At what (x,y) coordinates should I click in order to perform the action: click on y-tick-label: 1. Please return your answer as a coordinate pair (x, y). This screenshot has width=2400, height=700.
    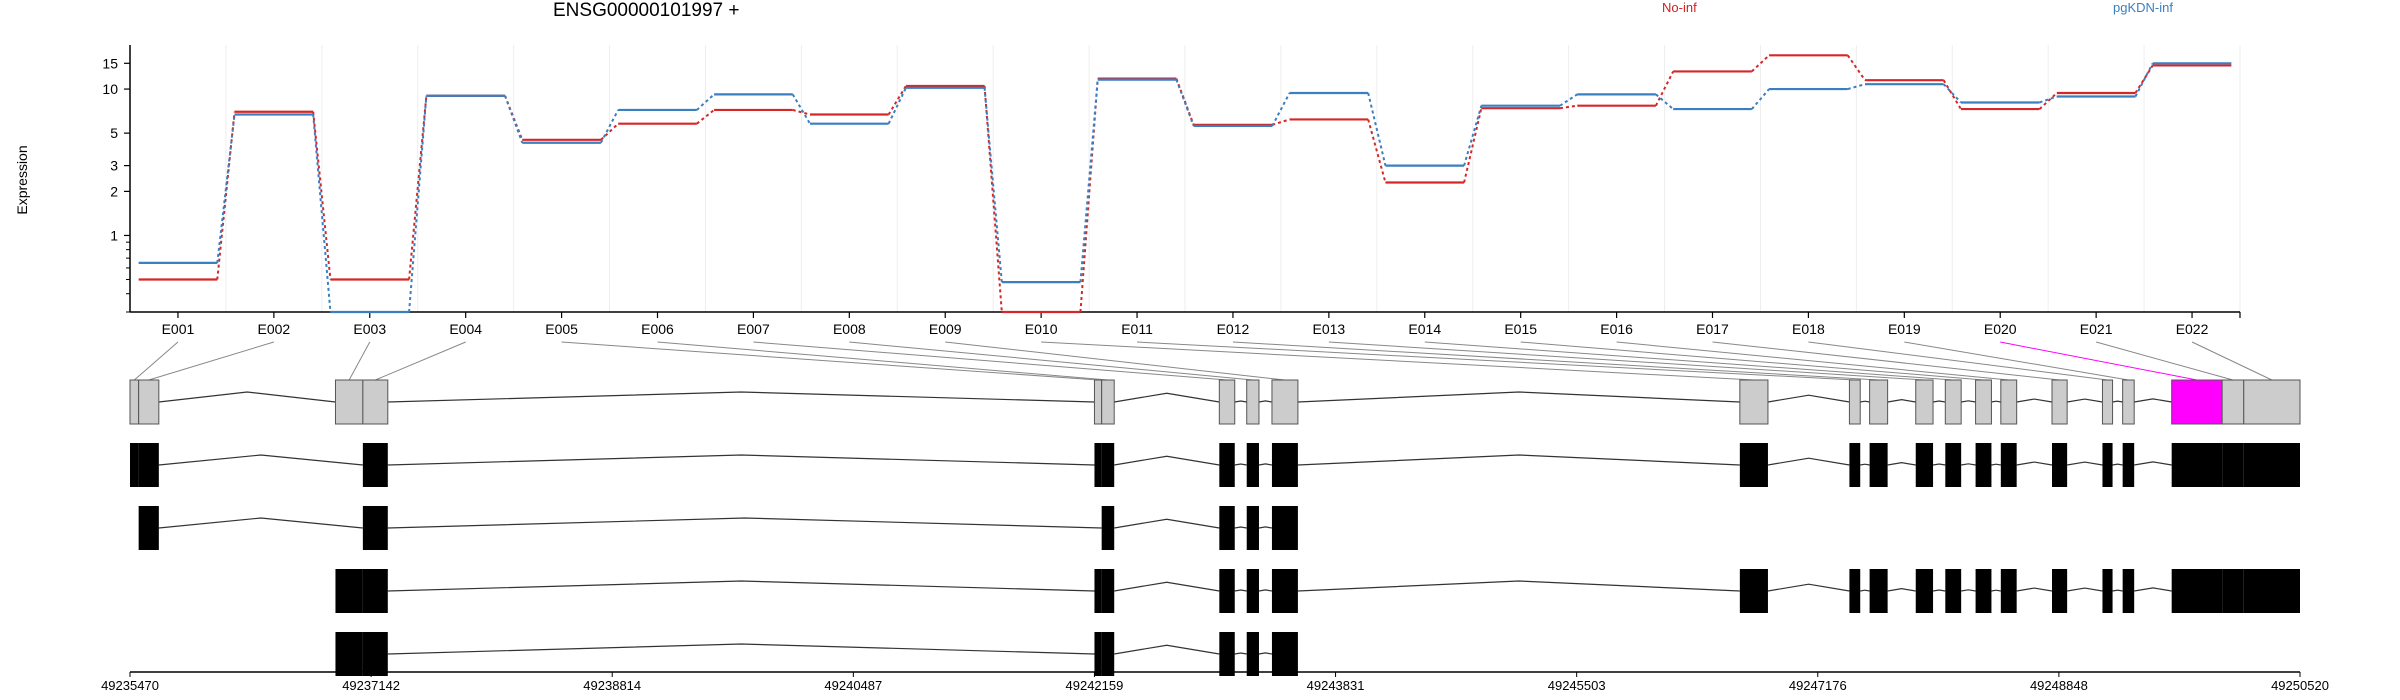
    Looking at the image, I should click on (114, 235).